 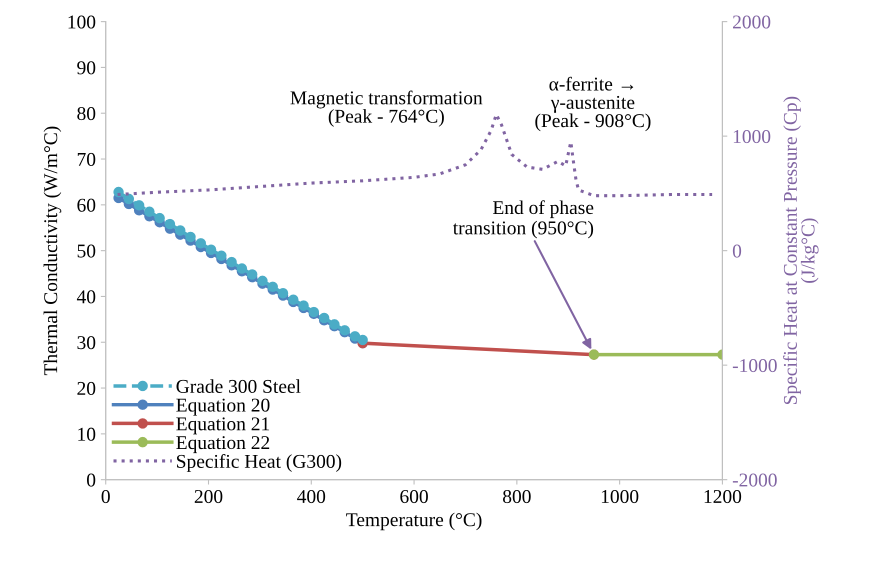 I want to click on legend-label: Grade 300 Steel, so click(x=238, y=386).